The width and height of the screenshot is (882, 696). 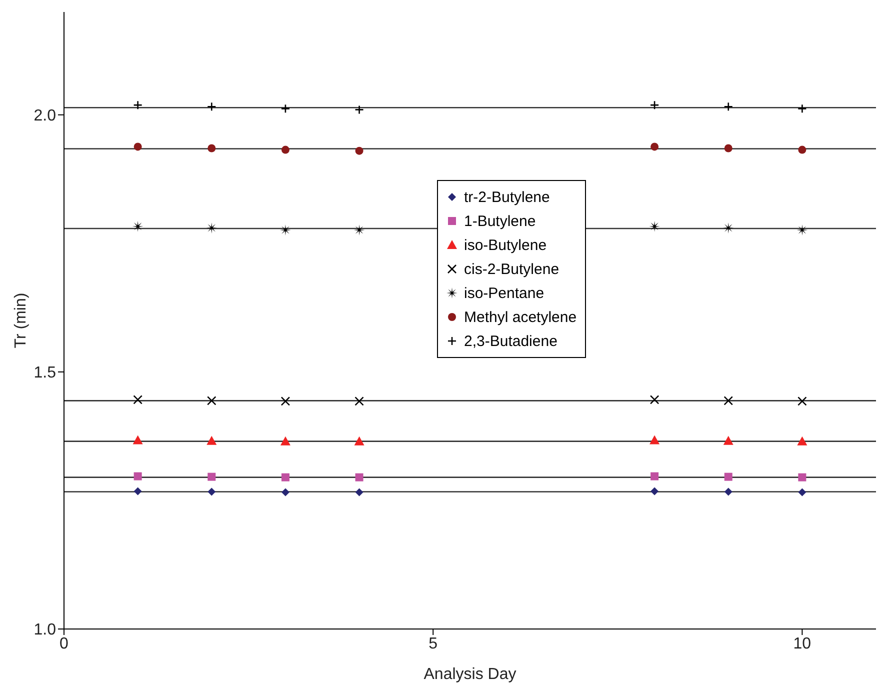 I want to click on y-tick-label: 2.0, so click(x=45, y=116).